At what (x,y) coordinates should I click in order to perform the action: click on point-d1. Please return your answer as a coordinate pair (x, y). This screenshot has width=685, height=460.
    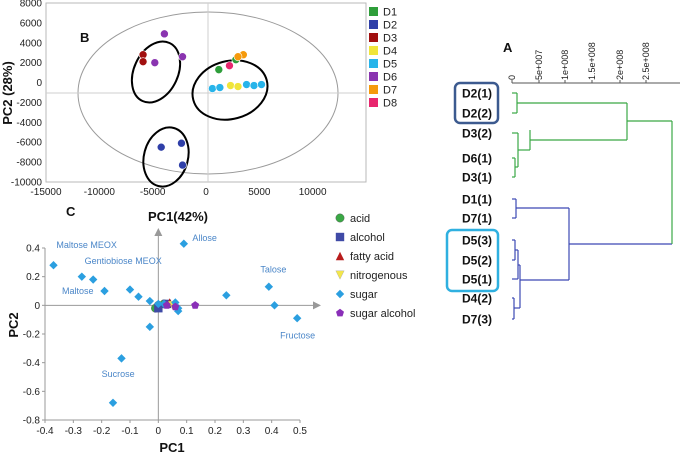
    Looking at the image, I should click on (219, 69).